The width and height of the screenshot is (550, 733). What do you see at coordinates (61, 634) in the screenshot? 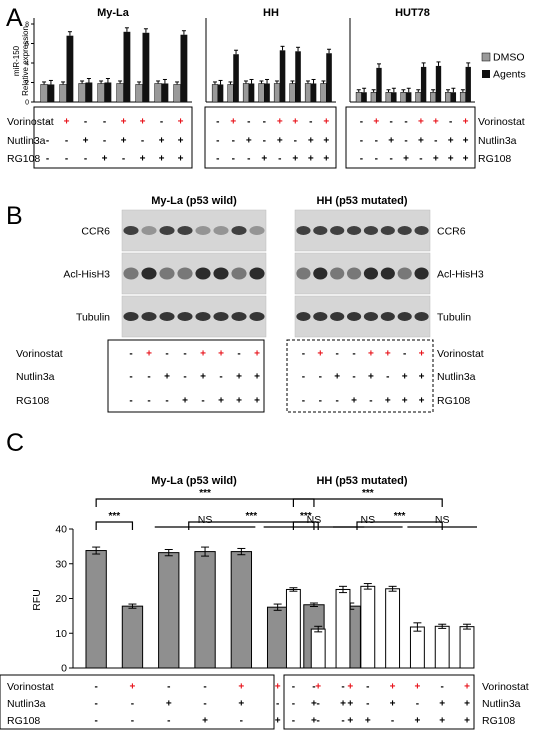
I see `y-tick-label: 10` at bounding box center [61, 634].